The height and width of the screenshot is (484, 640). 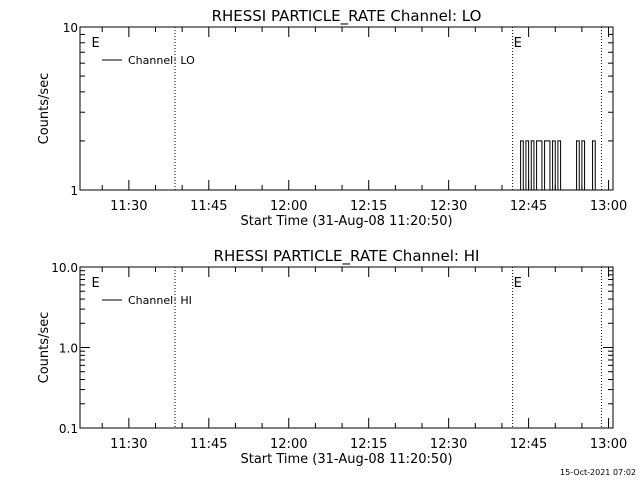 I want to click on chart-title: RHESSI PARTICLE_RATE Channel: LO, so click(x=347, y=16).